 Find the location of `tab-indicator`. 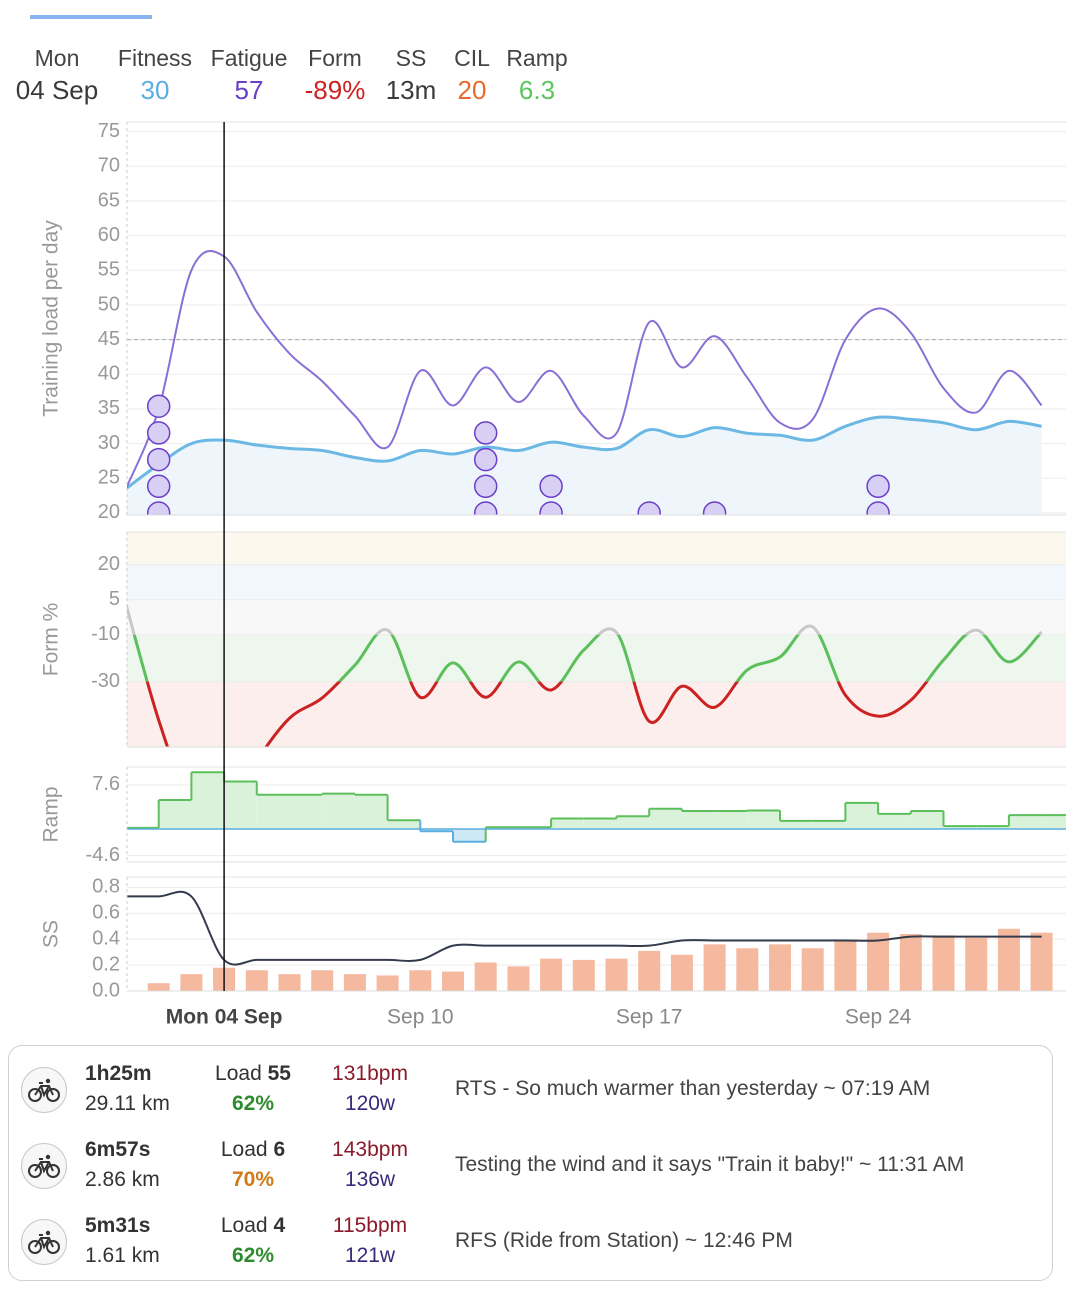

tab-indicator is located at coordinates (91, 17).